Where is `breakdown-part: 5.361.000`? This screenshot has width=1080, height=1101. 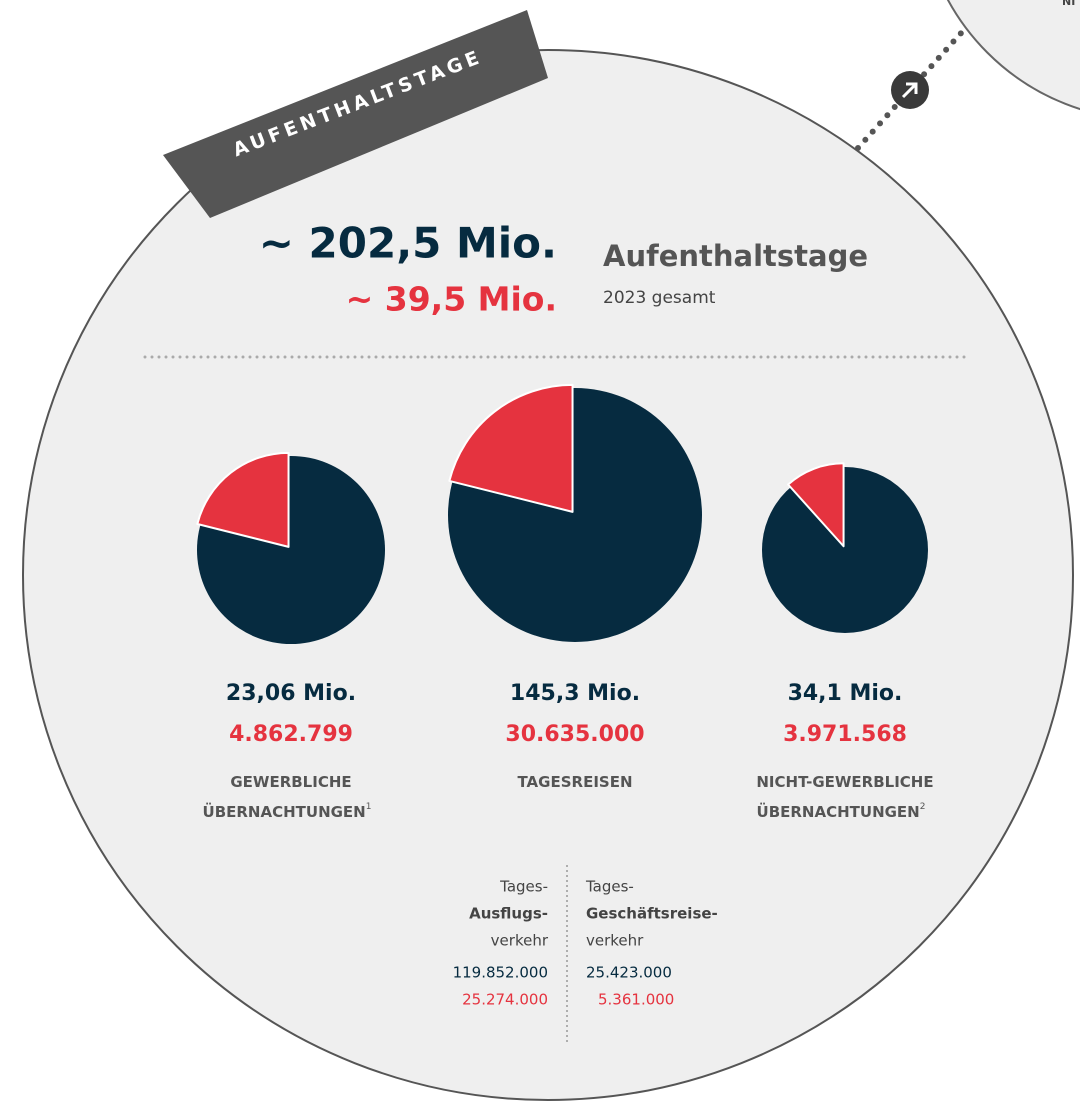 breakdown-part: 5.361.000 is located at coordinates (636, 1000).